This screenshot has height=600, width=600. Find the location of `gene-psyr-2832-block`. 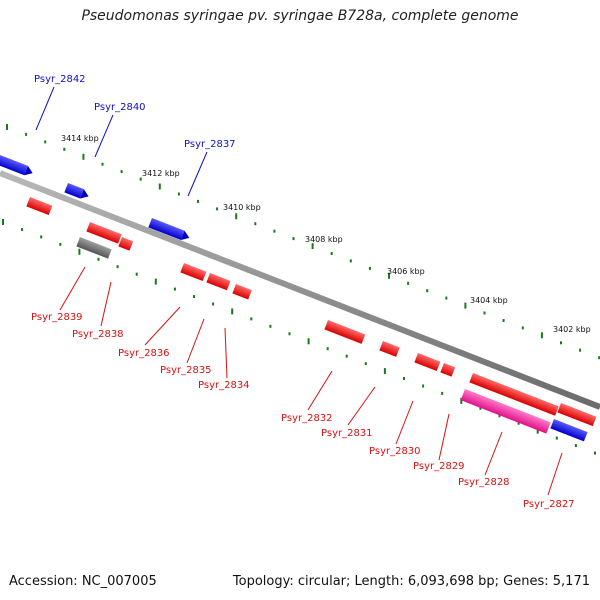

gene-psyr-2832-block is located at coordinates (345, 332).